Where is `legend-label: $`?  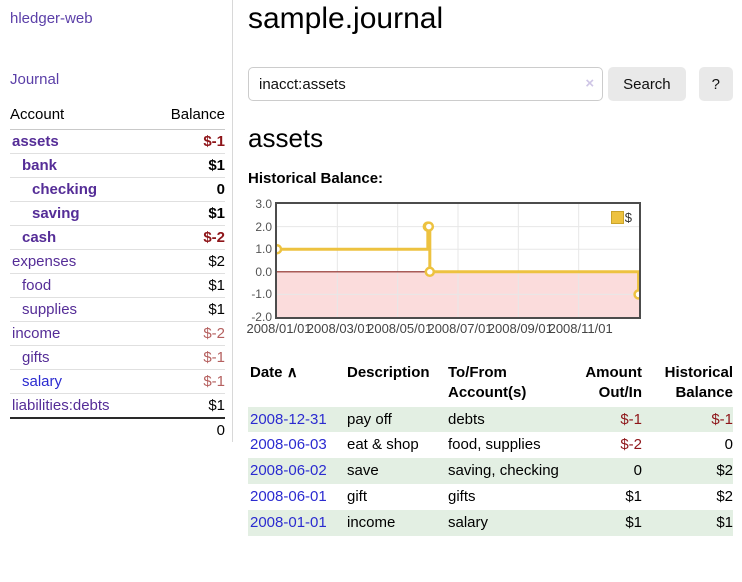
legend-label: $ is located at coordinates (628, 217).